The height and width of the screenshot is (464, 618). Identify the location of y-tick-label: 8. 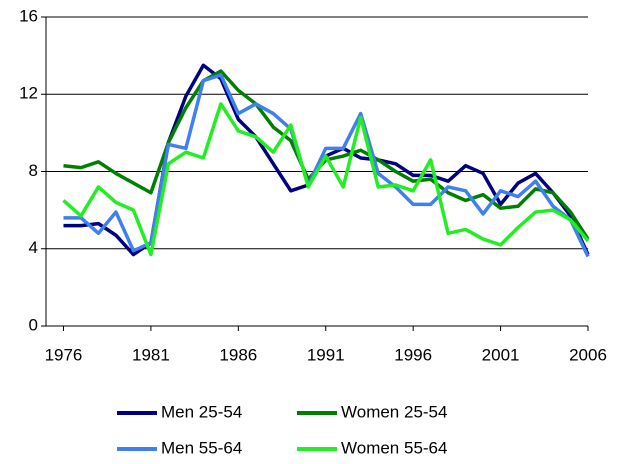
(33, 170).